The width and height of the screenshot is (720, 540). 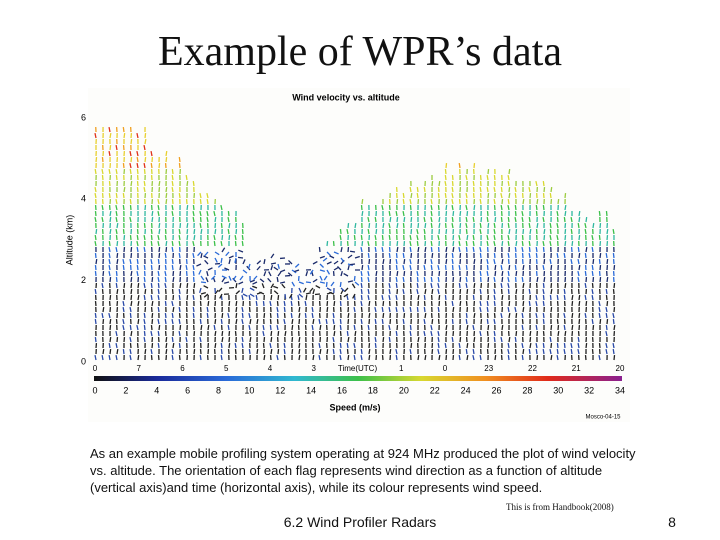 I want to click on speed-tick-label: 34, so click(x=620, y=390).